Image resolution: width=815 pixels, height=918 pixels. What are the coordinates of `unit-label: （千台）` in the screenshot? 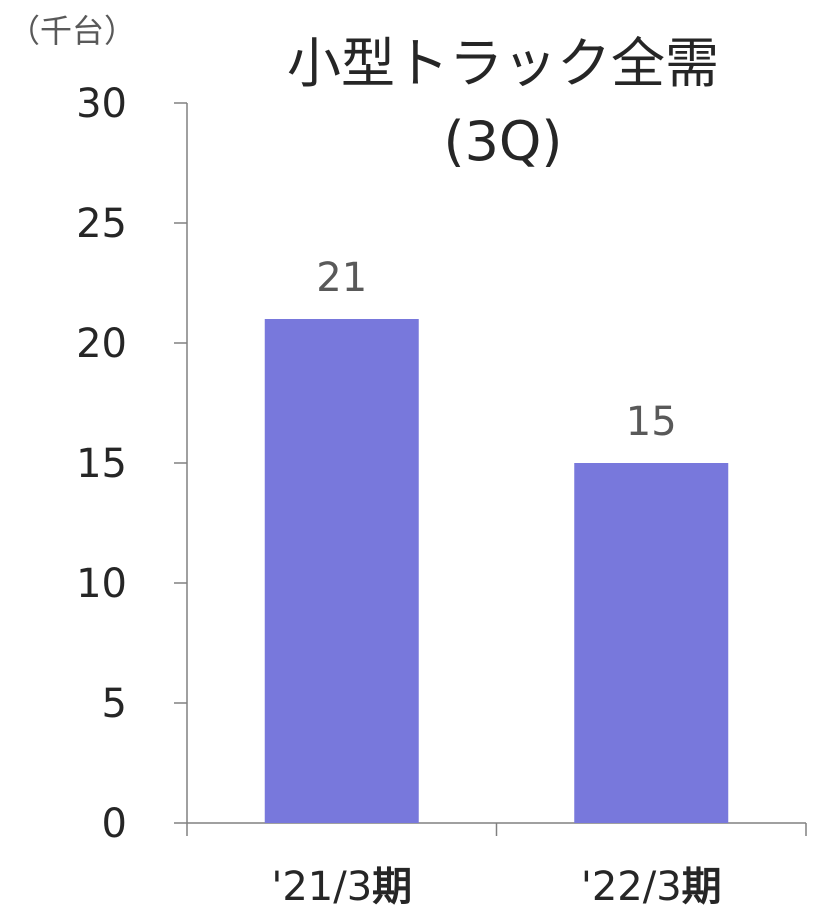 It's located at (72, 31).